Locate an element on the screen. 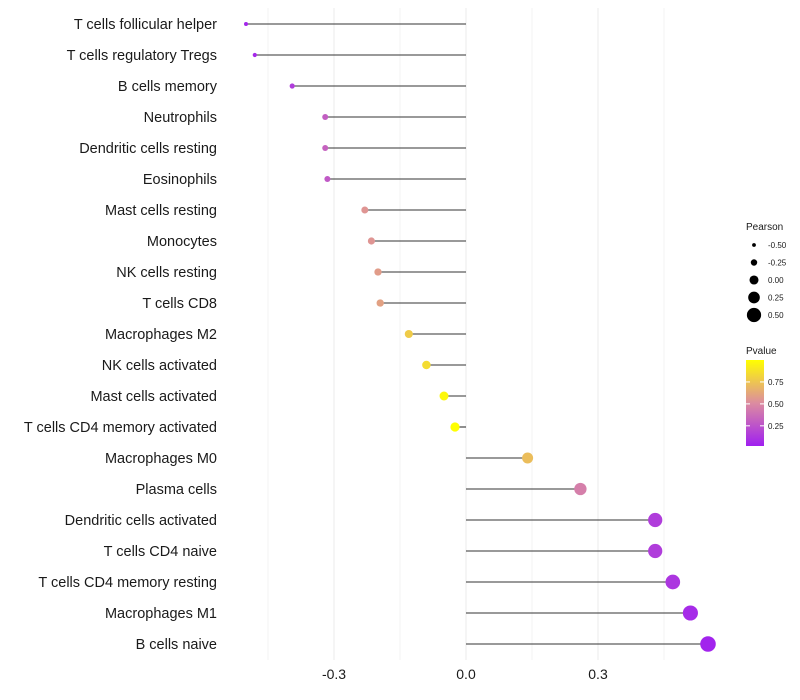  category-label: T cells CD4 memory resting is located at coordinates (127, 583).